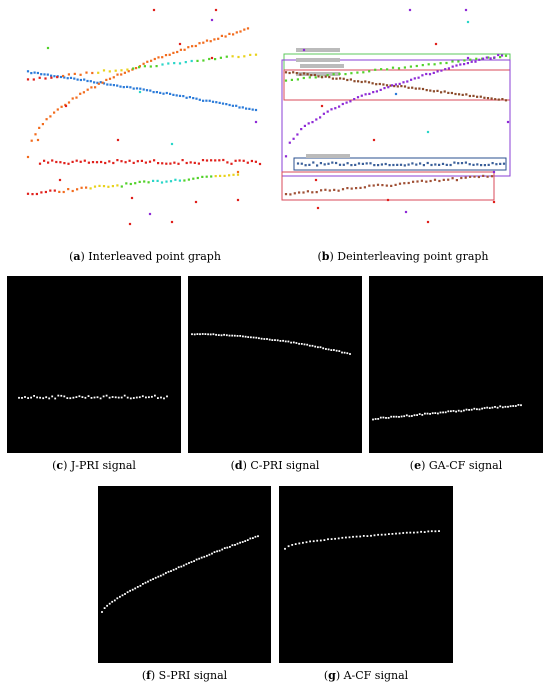 The image size is (550, 691). Describe the element at coordinates (396, 118) in the screenshot. I see `cluster-box-purple` at that location.